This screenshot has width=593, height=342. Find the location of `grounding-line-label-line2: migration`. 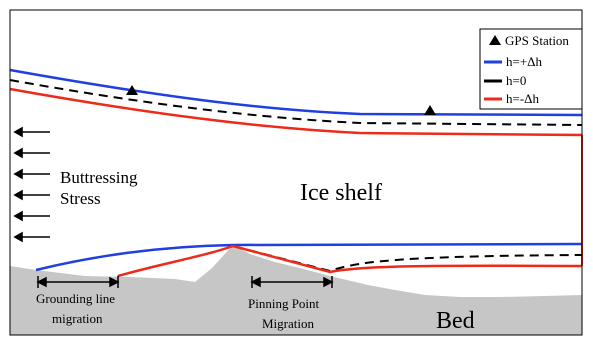

grounding-line-label-line2: migration is located at coordinates (77, 318).